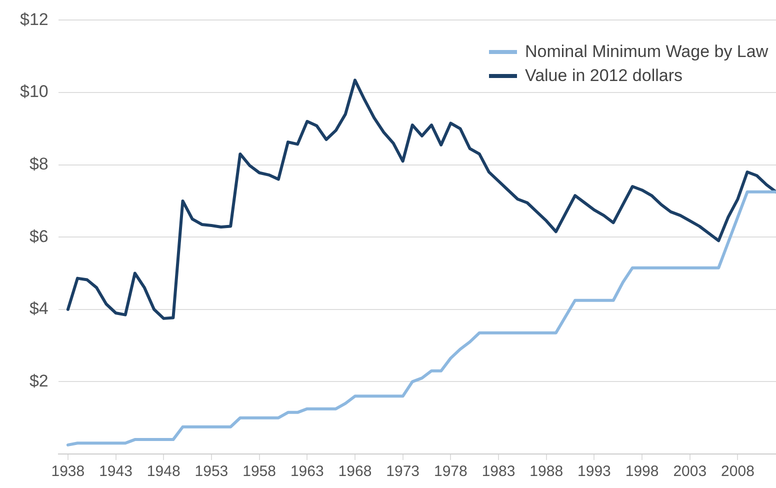  Describe the element at coordinates (642, 471) in the screenshot. I see `x-tick-label: 1998` at that location.